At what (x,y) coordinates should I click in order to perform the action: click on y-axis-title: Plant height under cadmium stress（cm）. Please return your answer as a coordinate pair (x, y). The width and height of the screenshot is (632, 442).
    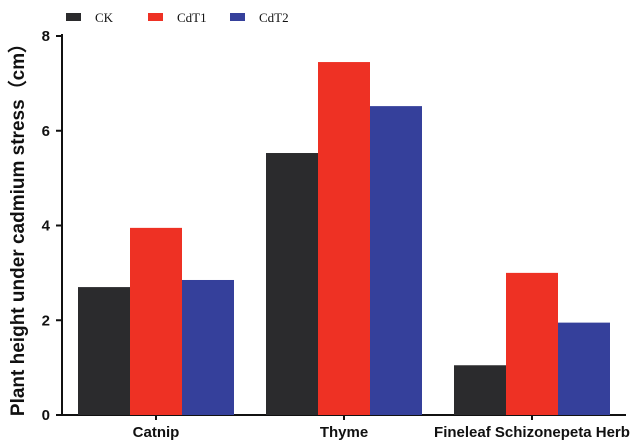
    Looking at the image, I should click on (17, 225).